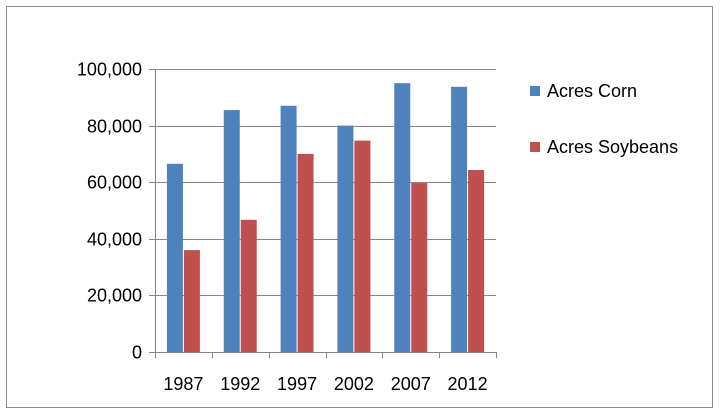 The image size is (720, 415). What do you see at coordinates (183, 384) in the screenshot?
I see `x-tick-label: 1987` at bounding box center [183, 384].